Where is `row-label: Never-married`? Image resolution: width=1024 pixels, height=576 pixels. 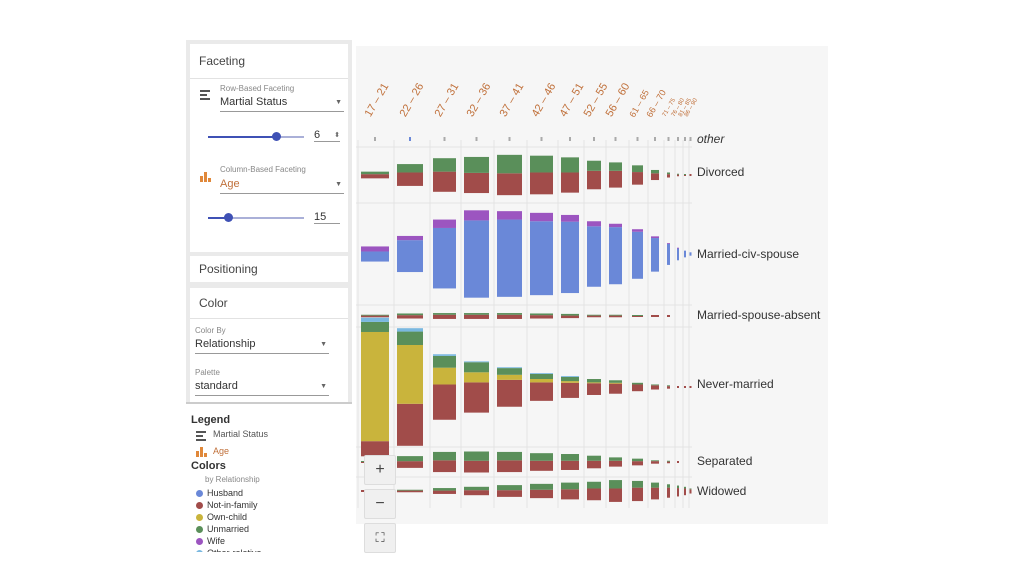
row-label: Never-married is located at coordinates (735, 384).